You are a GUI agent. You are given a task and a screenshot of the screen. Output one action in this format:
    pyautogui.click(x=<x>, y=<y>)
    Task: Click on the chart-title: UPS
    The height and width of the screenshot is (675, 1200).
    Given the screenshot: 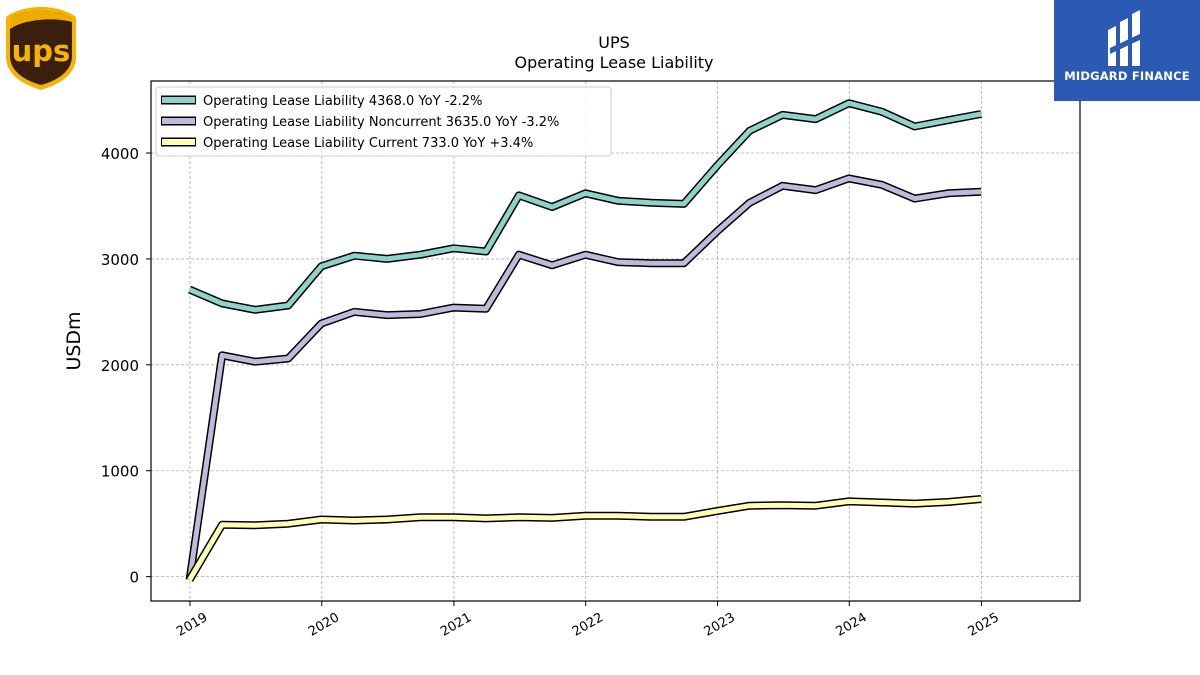 What is the action you would take?
    pyautogui.click(x=614, y=42)
    